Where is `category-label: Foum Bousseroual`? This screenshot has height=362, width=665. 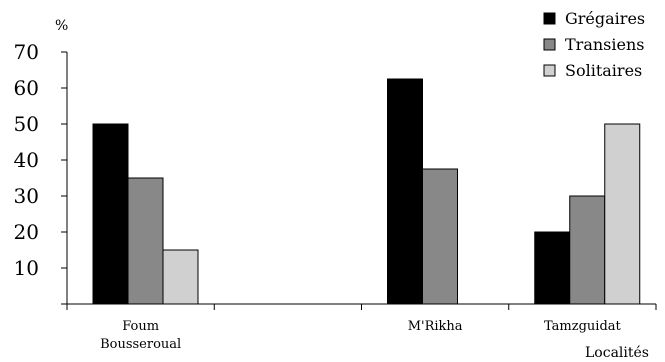 category-label: Foum Bousseroual is located at coordinates (140, 335).